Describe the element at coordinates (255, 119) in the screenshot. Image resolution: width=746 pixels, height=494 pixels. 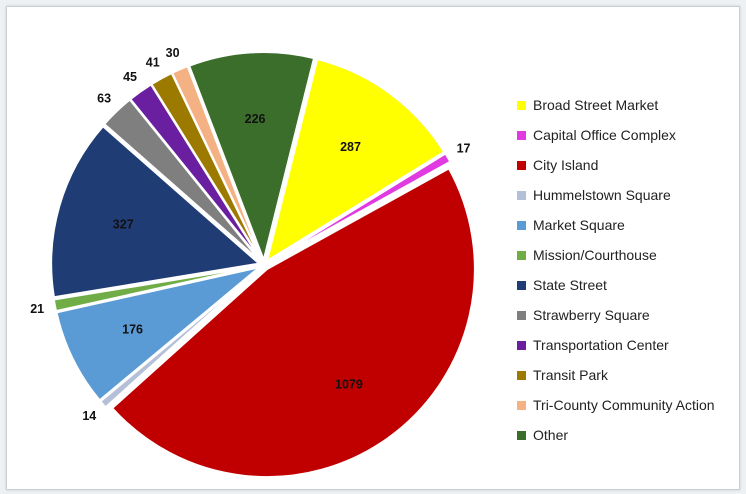
I see `data-label: 226` at that location.